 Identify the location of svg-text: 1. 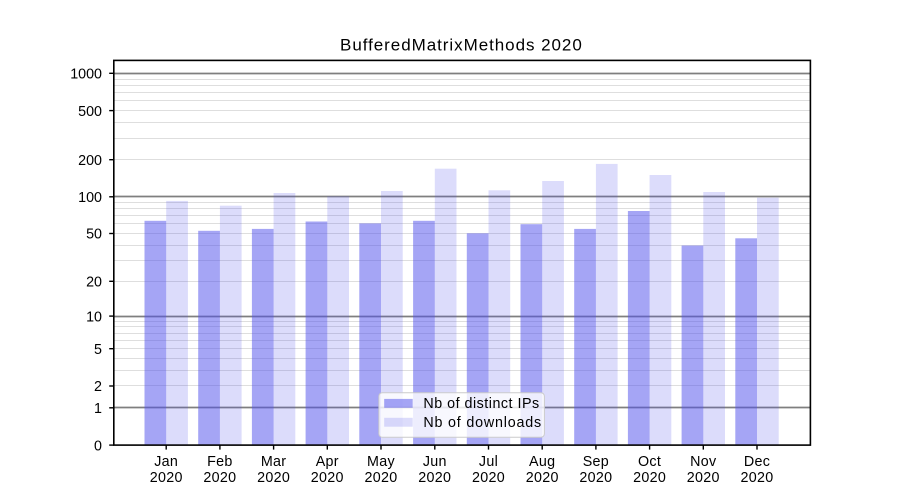
(98, 409).